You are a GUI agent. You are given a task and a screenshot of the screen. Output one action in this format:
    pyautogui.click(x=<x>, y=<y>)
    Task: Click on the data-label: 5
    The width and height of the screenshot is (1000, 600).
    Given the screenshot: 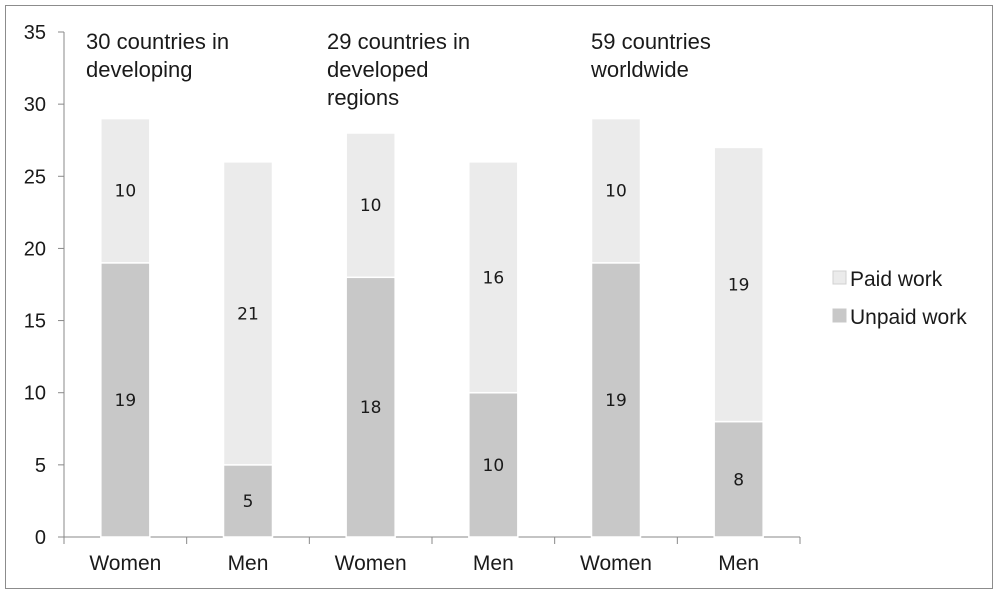 What is the action you would take?
    pyautogui.click(x=248, y=502)
    